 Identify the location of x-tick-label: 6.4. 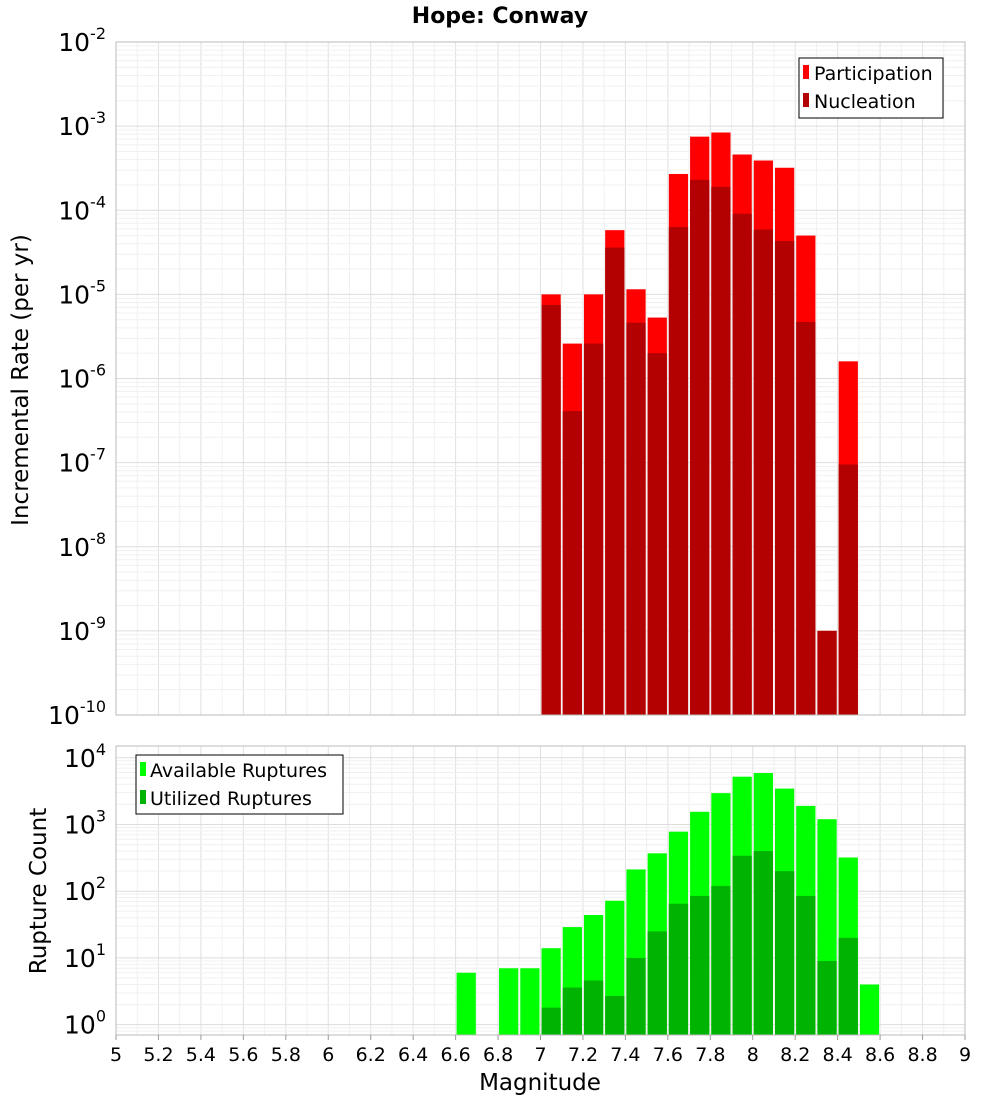
(413, 1055).